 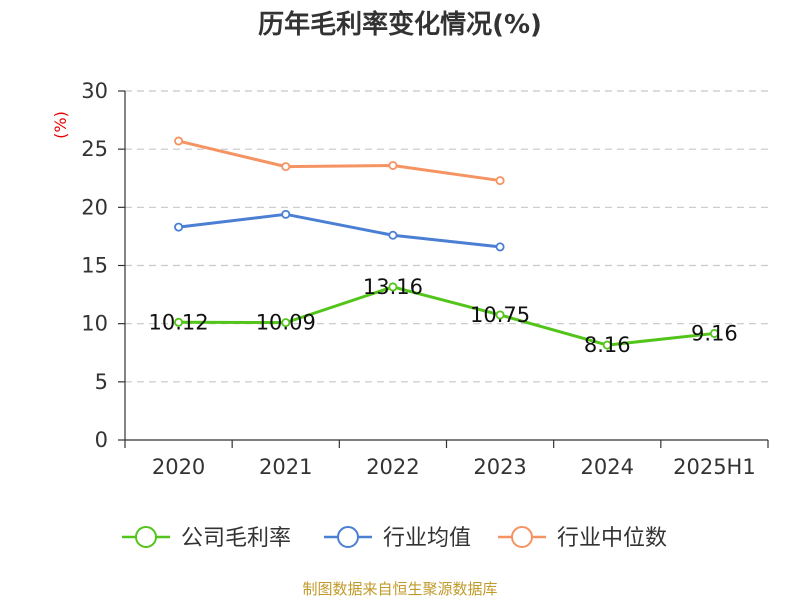 What do you see at coordinates (399, 589) in the screenshot?
I see `source-note: 制图数据来自恒生聚源数据库` at bounding box center [399, 589].